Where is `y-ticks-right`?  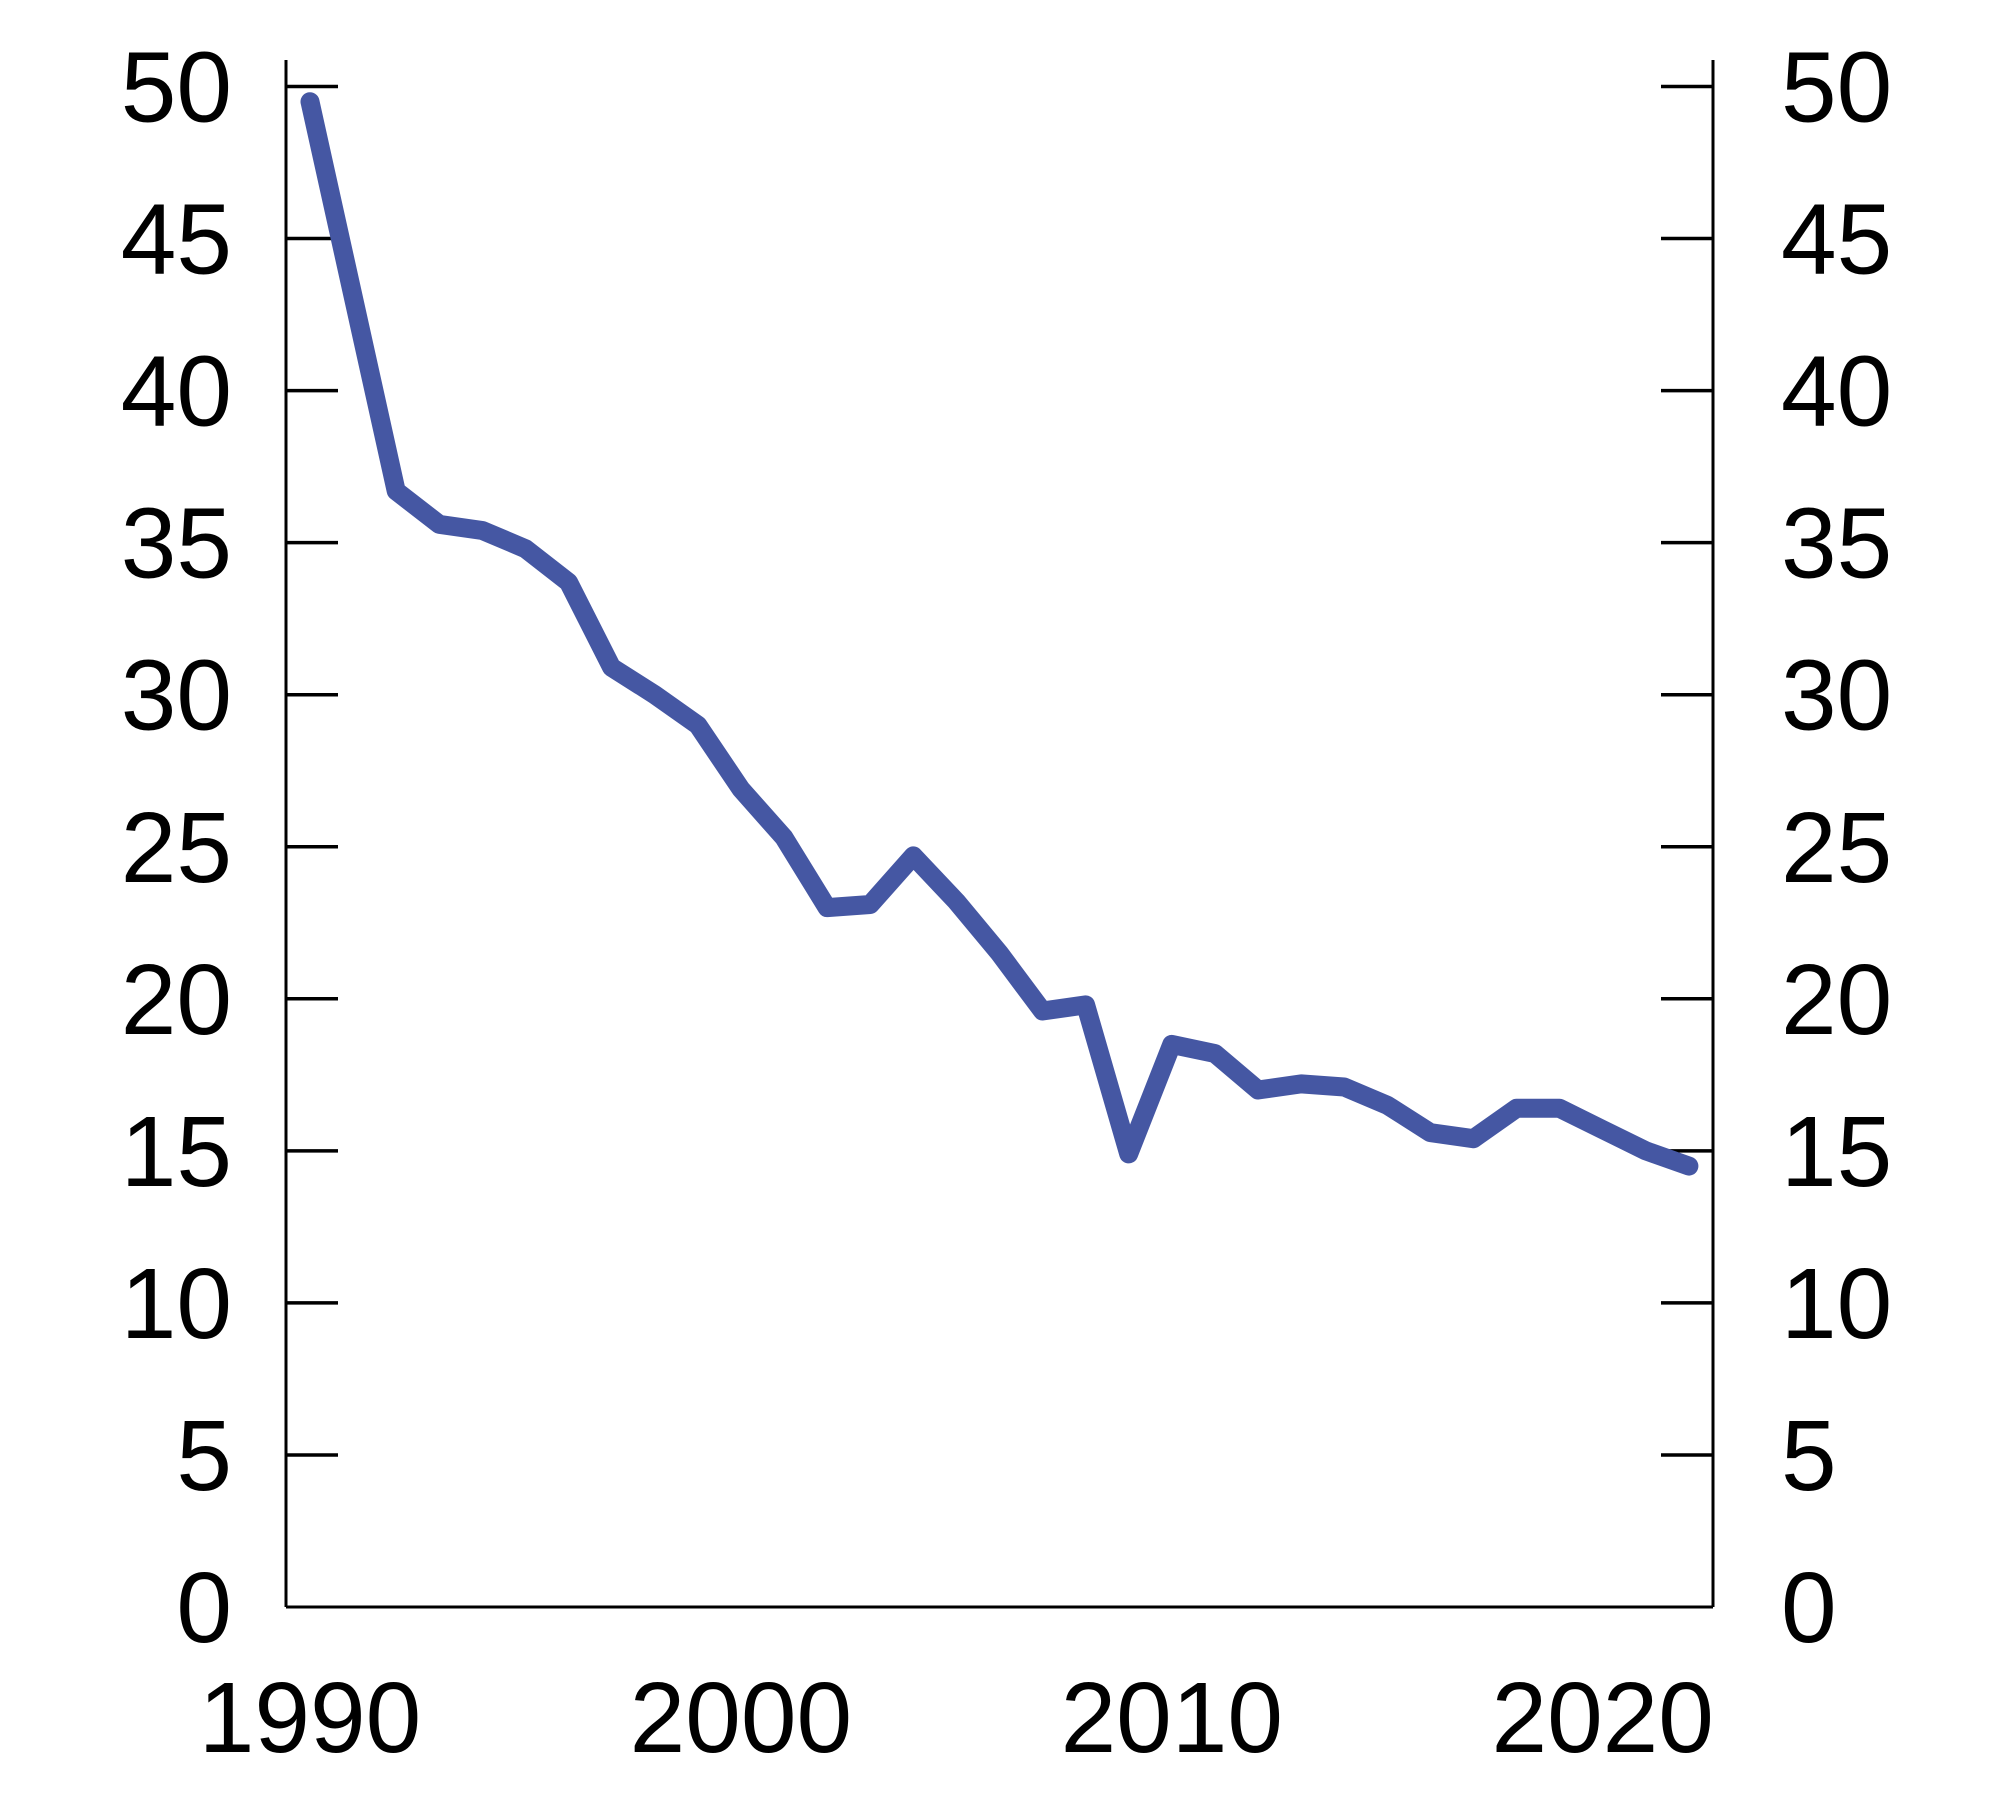
y-ticks-right is located at coordinates (1687, 770).